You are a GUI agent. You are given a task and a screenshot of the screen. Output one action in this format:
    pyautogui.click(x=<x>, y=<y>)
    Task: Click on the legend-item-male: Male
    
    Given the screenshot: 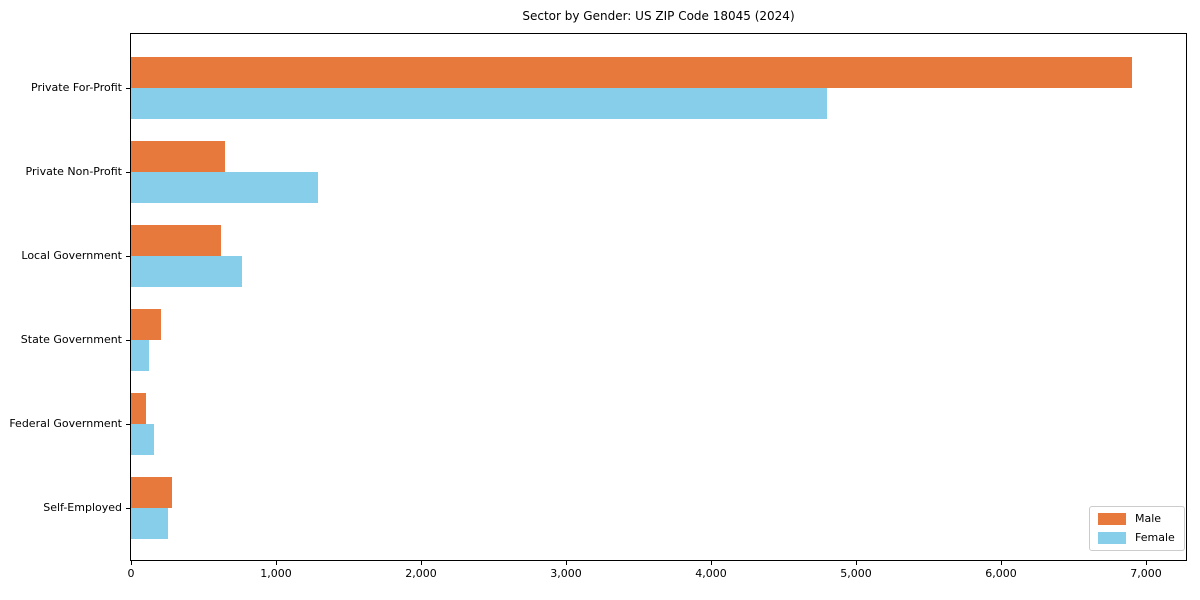 What is the action you would take?
    pyautogui.click(x=1137, y=519)
    